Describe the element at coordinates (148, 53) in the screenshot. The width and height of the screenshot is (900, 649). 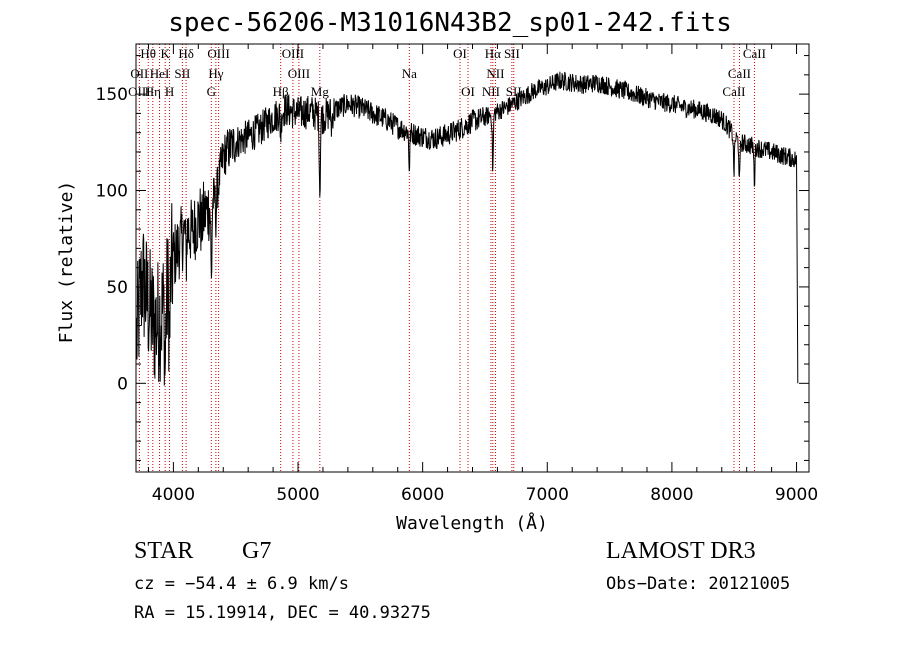
I see `line-label: Hθ` at that location.